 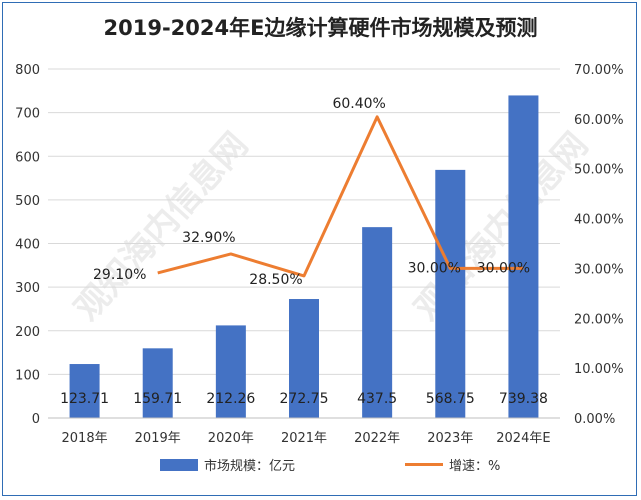 I want to click on x-tick-label: 2021年, so click(x=304, y=438).